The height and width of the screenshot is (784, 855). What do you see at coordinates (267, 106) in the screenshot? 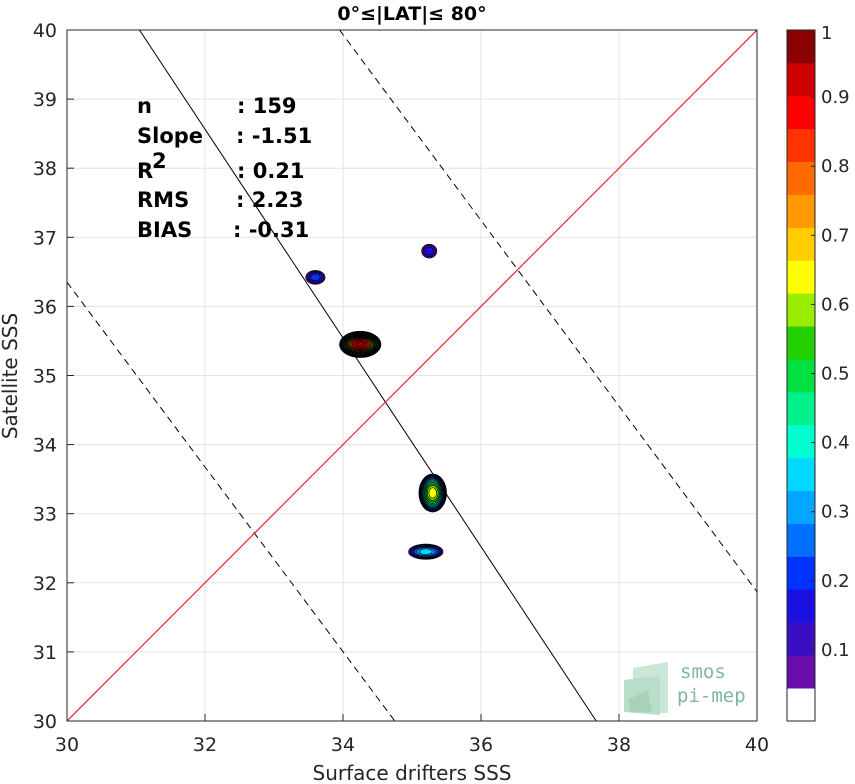
I see `stat-value: : 159` at bounding box center [267, 106].